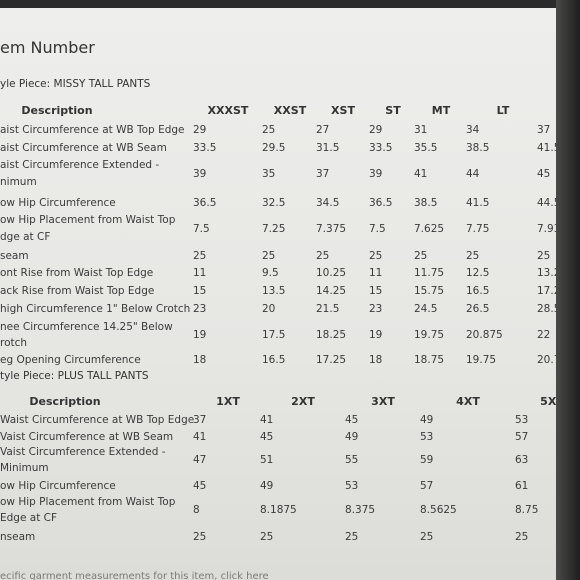 The height and width of the screenshot is (580, 580). Describe the element at coordinates (522, 486) in the screenshot. I see `cell-value: 61` at that location.